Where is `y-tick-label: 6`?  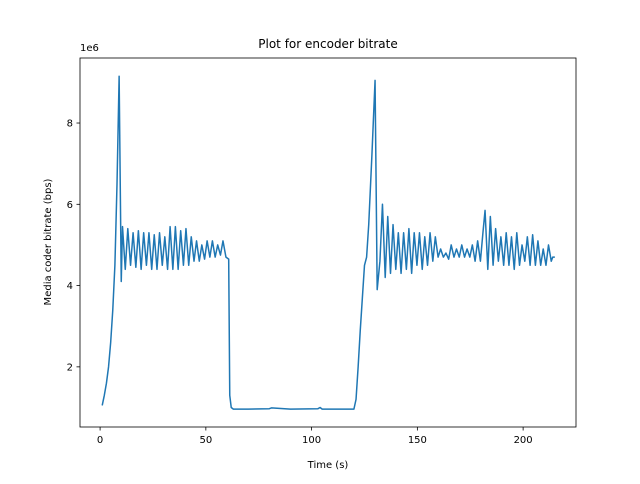
y-tick-label: 6 is located at coordinates (70, 205).